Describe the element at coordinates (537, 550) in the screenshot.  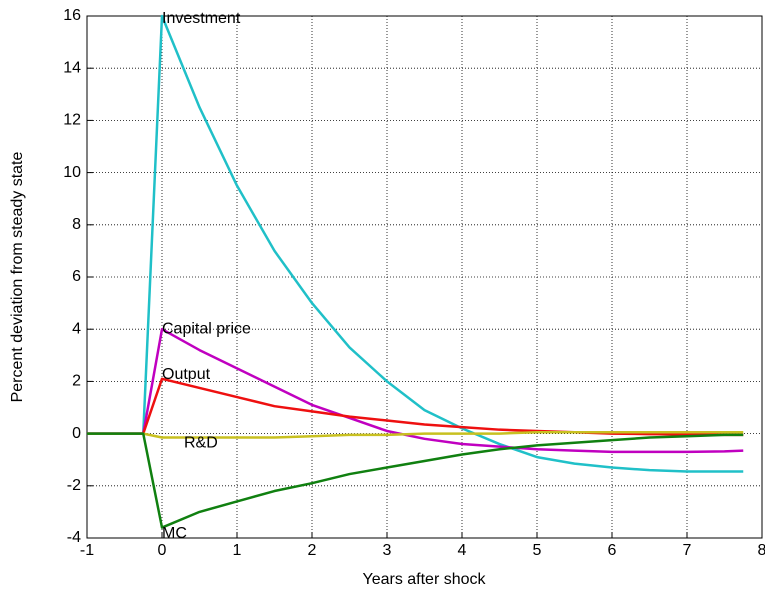
I see `x-tick-label: 5` at that location.